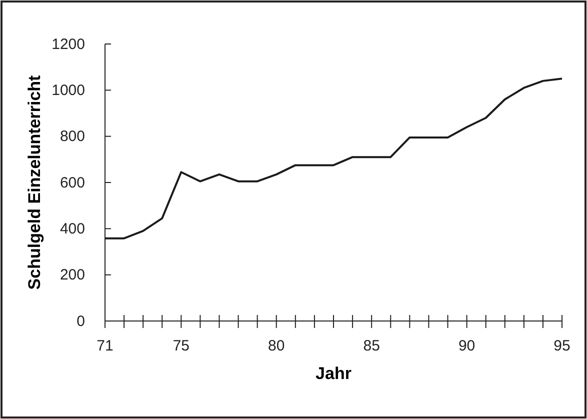 This screenshot has height=419, width=587. I want to click on x-tick-label: 85, so click(371, 346).